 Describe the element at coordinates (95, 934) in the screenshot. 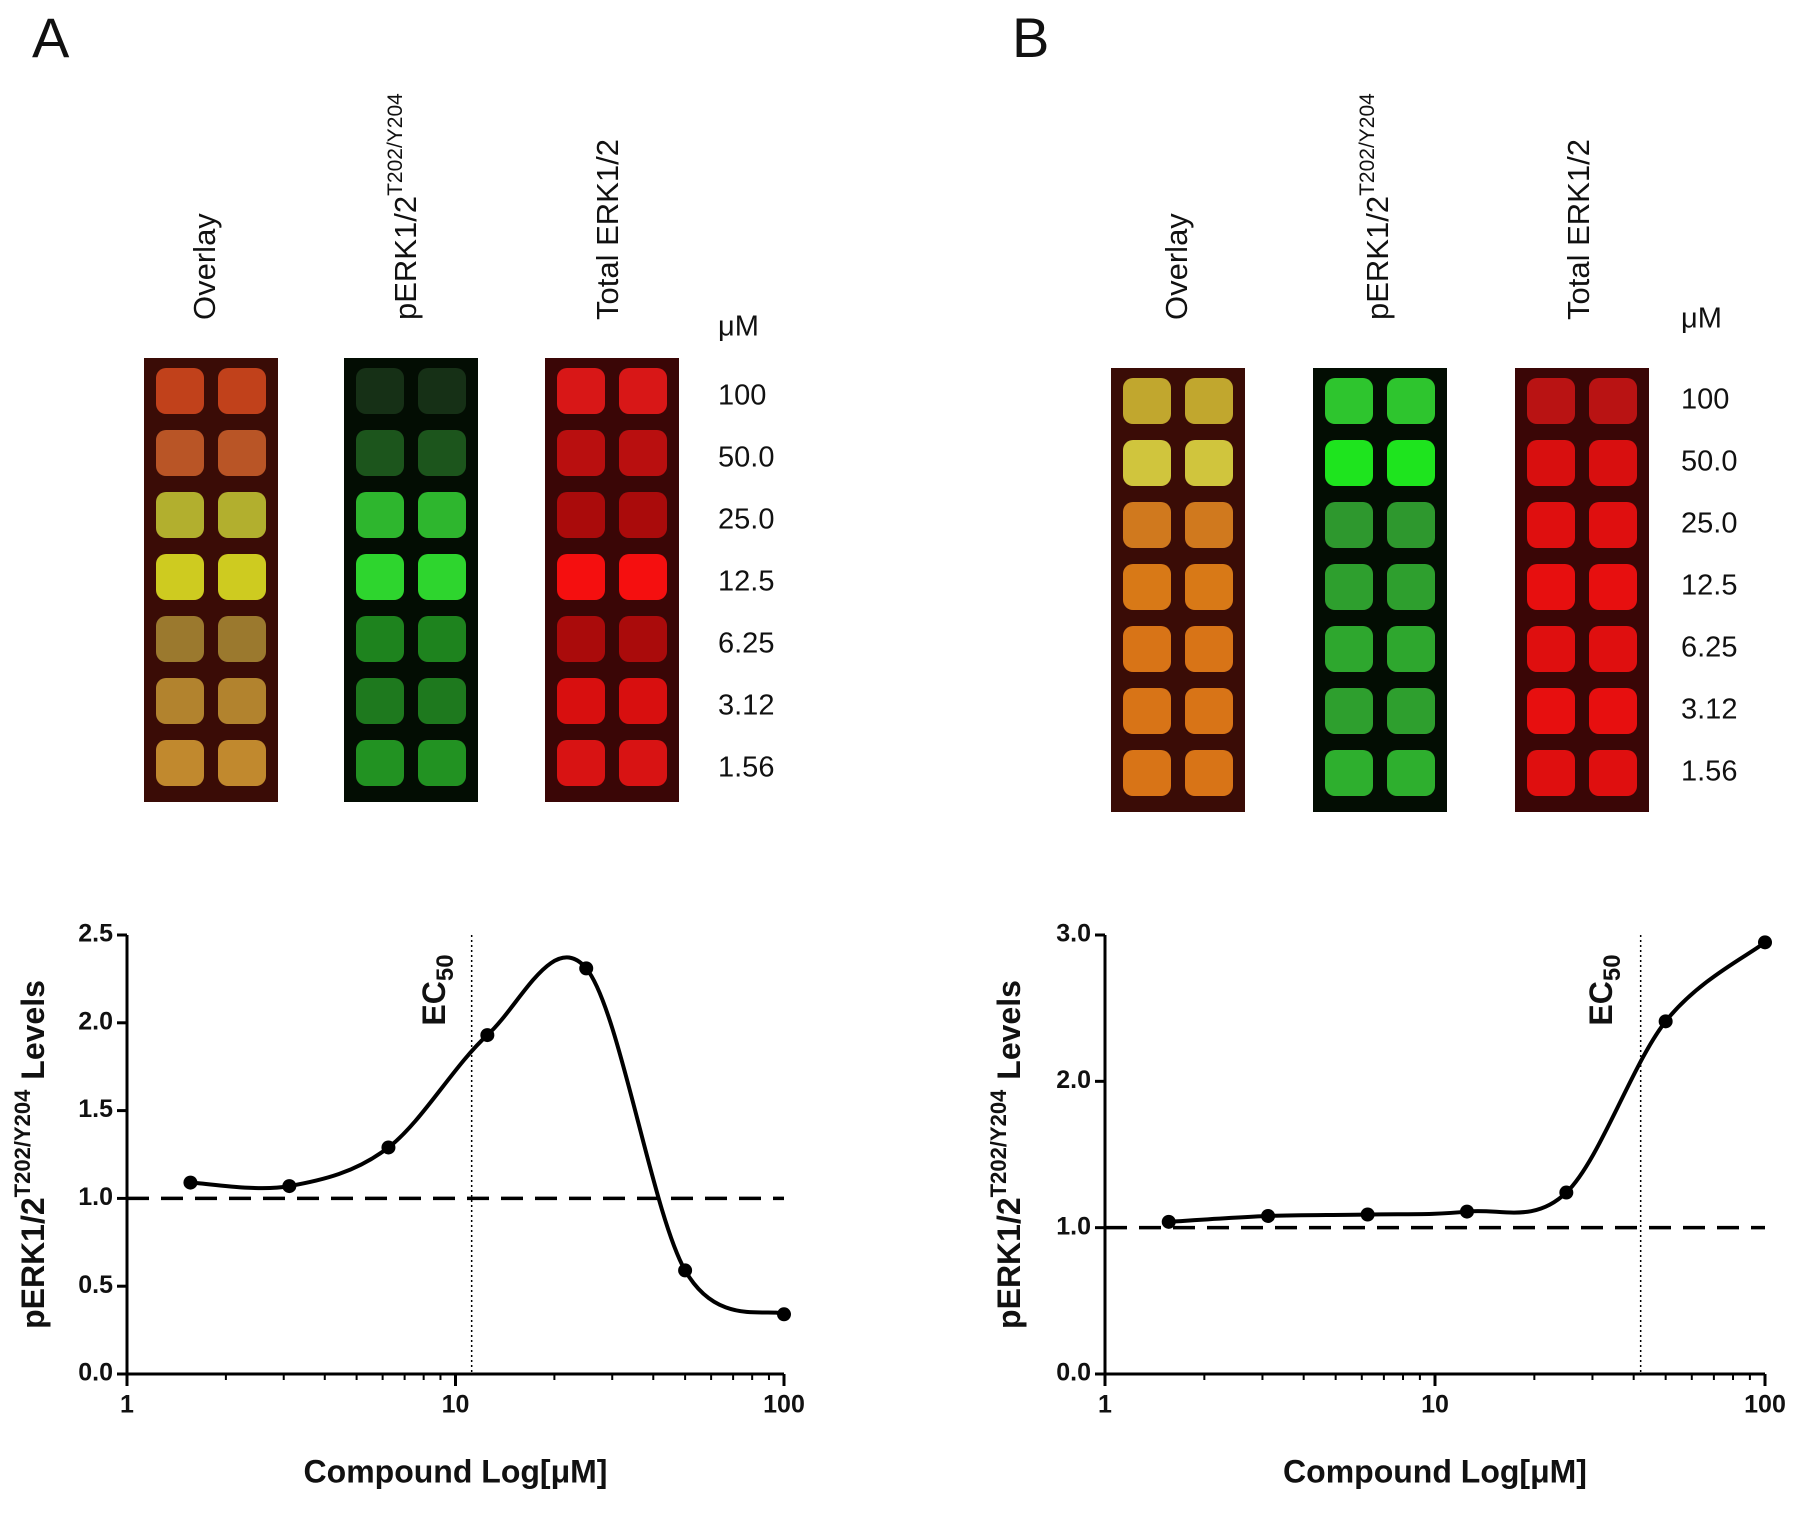

I see `y-tick-label: 2.5` at that location.